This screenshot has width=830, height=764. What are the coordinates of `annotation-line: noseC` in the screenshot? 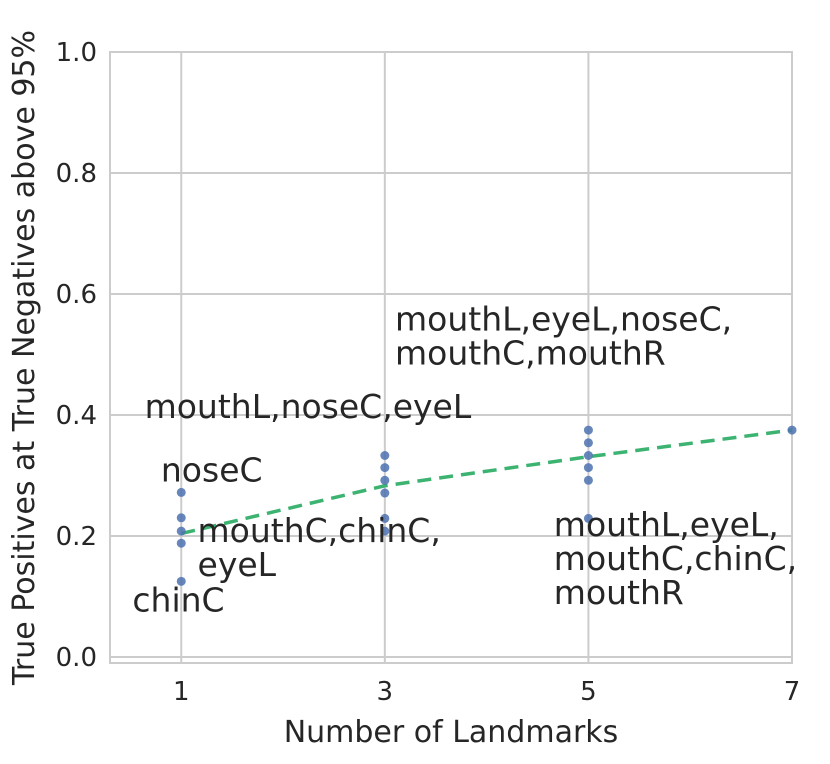 It's located at (212, 470).